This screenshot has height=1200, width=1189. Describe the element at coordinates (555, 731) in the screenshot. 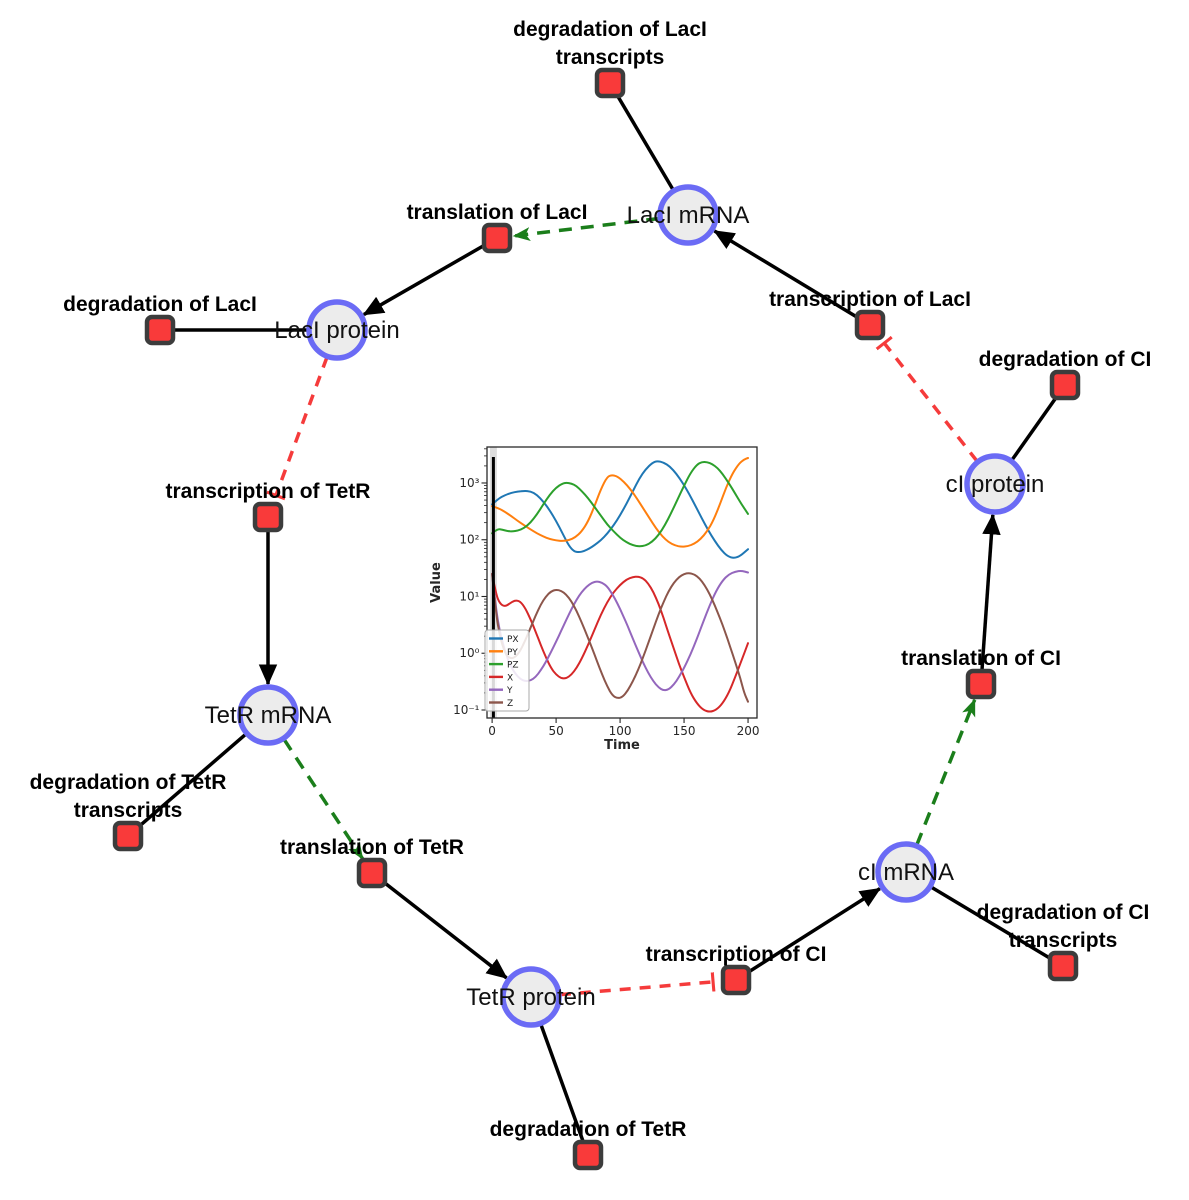

I see `x-tick-label: 50` at that location.